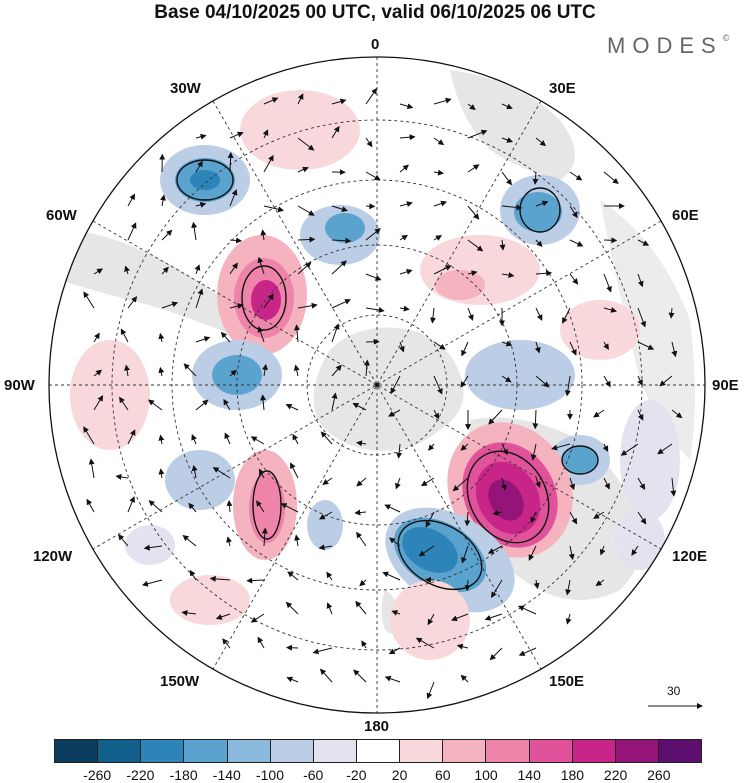 The image size is (750, 783). Describe the element at coordinates (377, 726) in the screenshot. I see `lon-label-180: 180` at that location.